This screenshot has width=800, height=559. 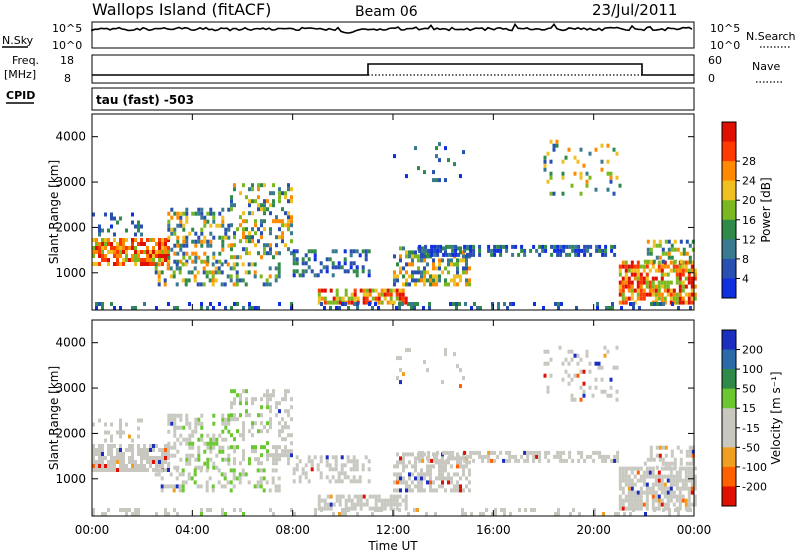 I want to click on colorbar-tick-label: 100, so click(x=752, y=369).